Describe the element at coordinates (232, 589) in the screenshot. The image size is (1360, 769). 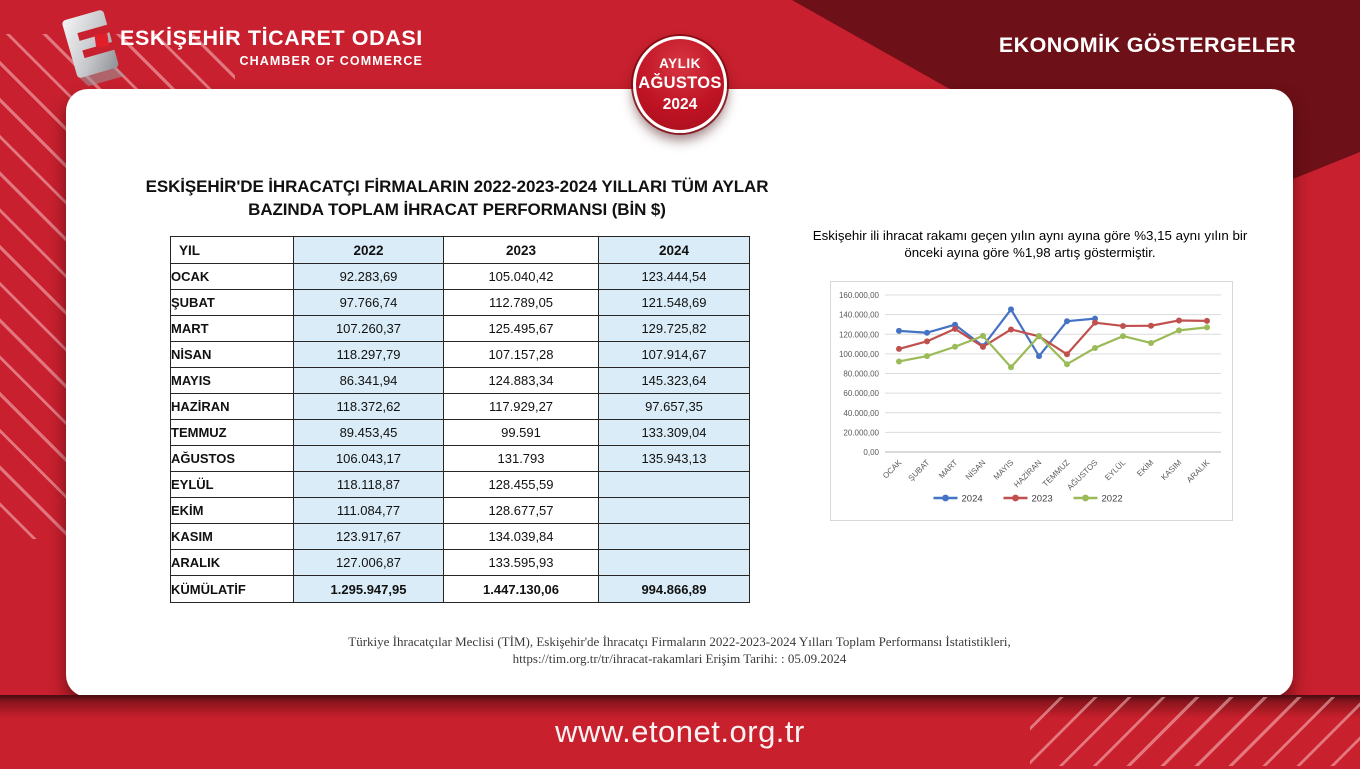
I see `month-cell: KÜMÜLATİF` at that location.